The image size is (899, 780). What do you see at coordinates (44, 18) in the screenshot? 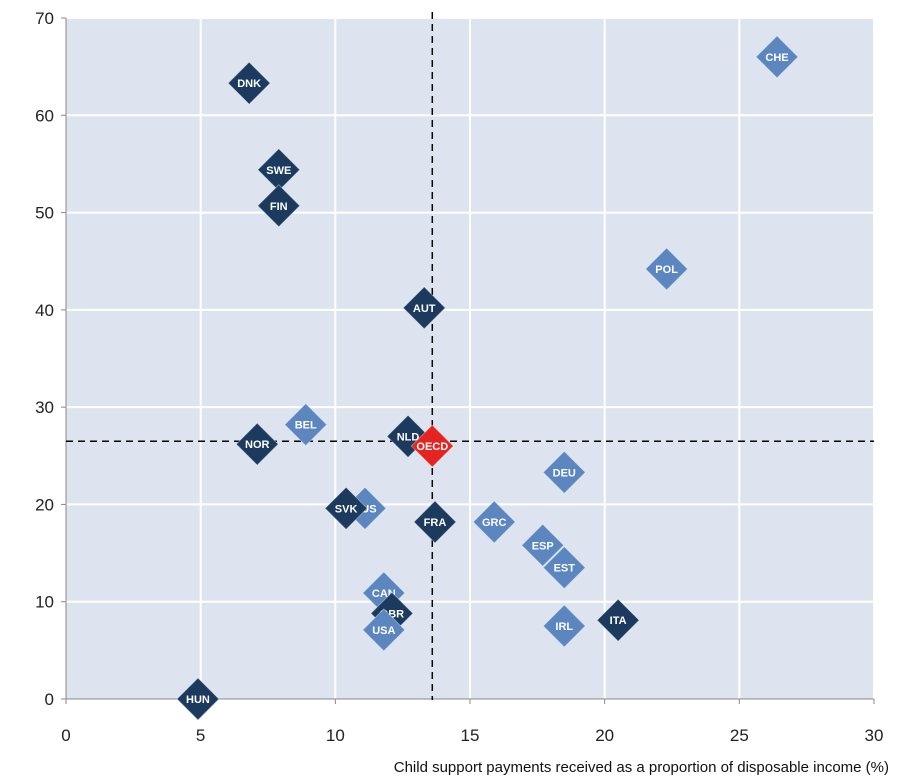
I see `y-tick-label: 70` at bounding box center [44, 18].